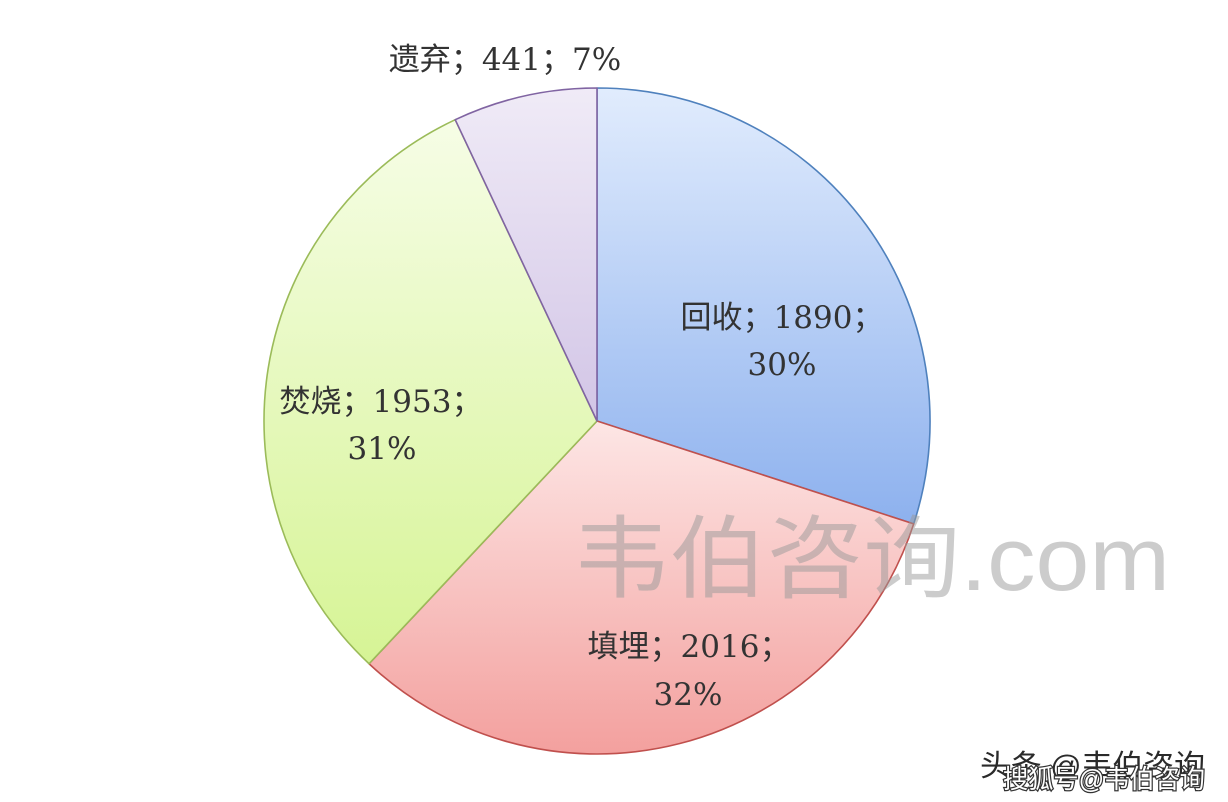 This screenshot has width=1228, height=802. I want to click on slice-percent: 7%, so click(596, 60).